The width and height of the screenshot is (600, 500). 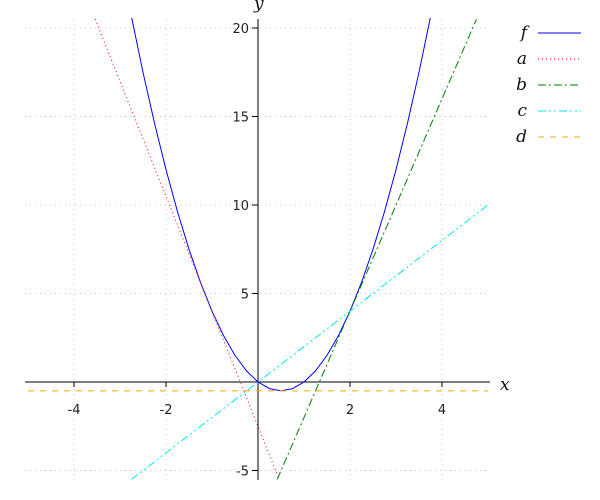 I want to click on y-tick-label: 20, so click(x=240, y=29).